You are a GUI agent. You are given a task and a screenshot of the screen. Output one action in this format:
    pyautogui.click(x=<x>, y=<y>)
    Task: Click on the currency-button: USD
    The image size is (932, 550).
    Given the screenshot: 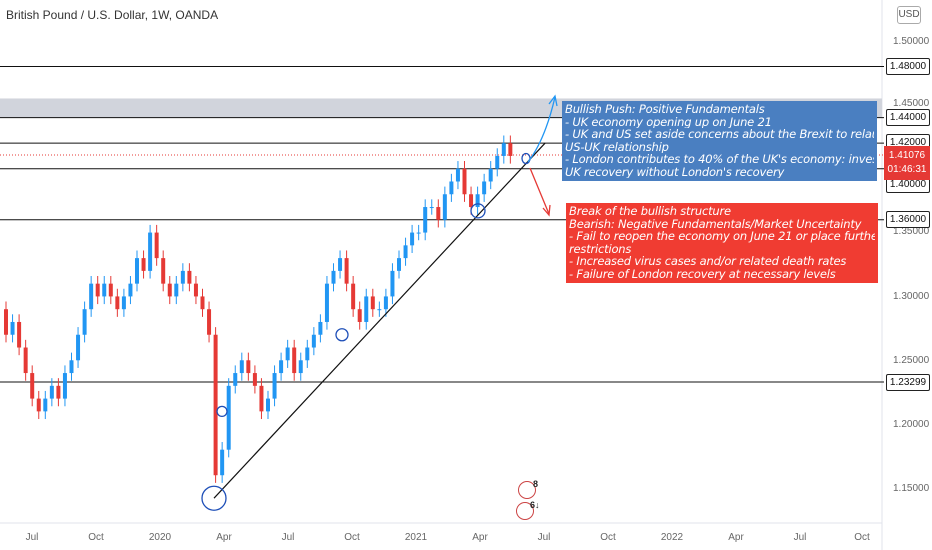 What is the action you would take?
    pyautogui.click(x=909, y=15)
    